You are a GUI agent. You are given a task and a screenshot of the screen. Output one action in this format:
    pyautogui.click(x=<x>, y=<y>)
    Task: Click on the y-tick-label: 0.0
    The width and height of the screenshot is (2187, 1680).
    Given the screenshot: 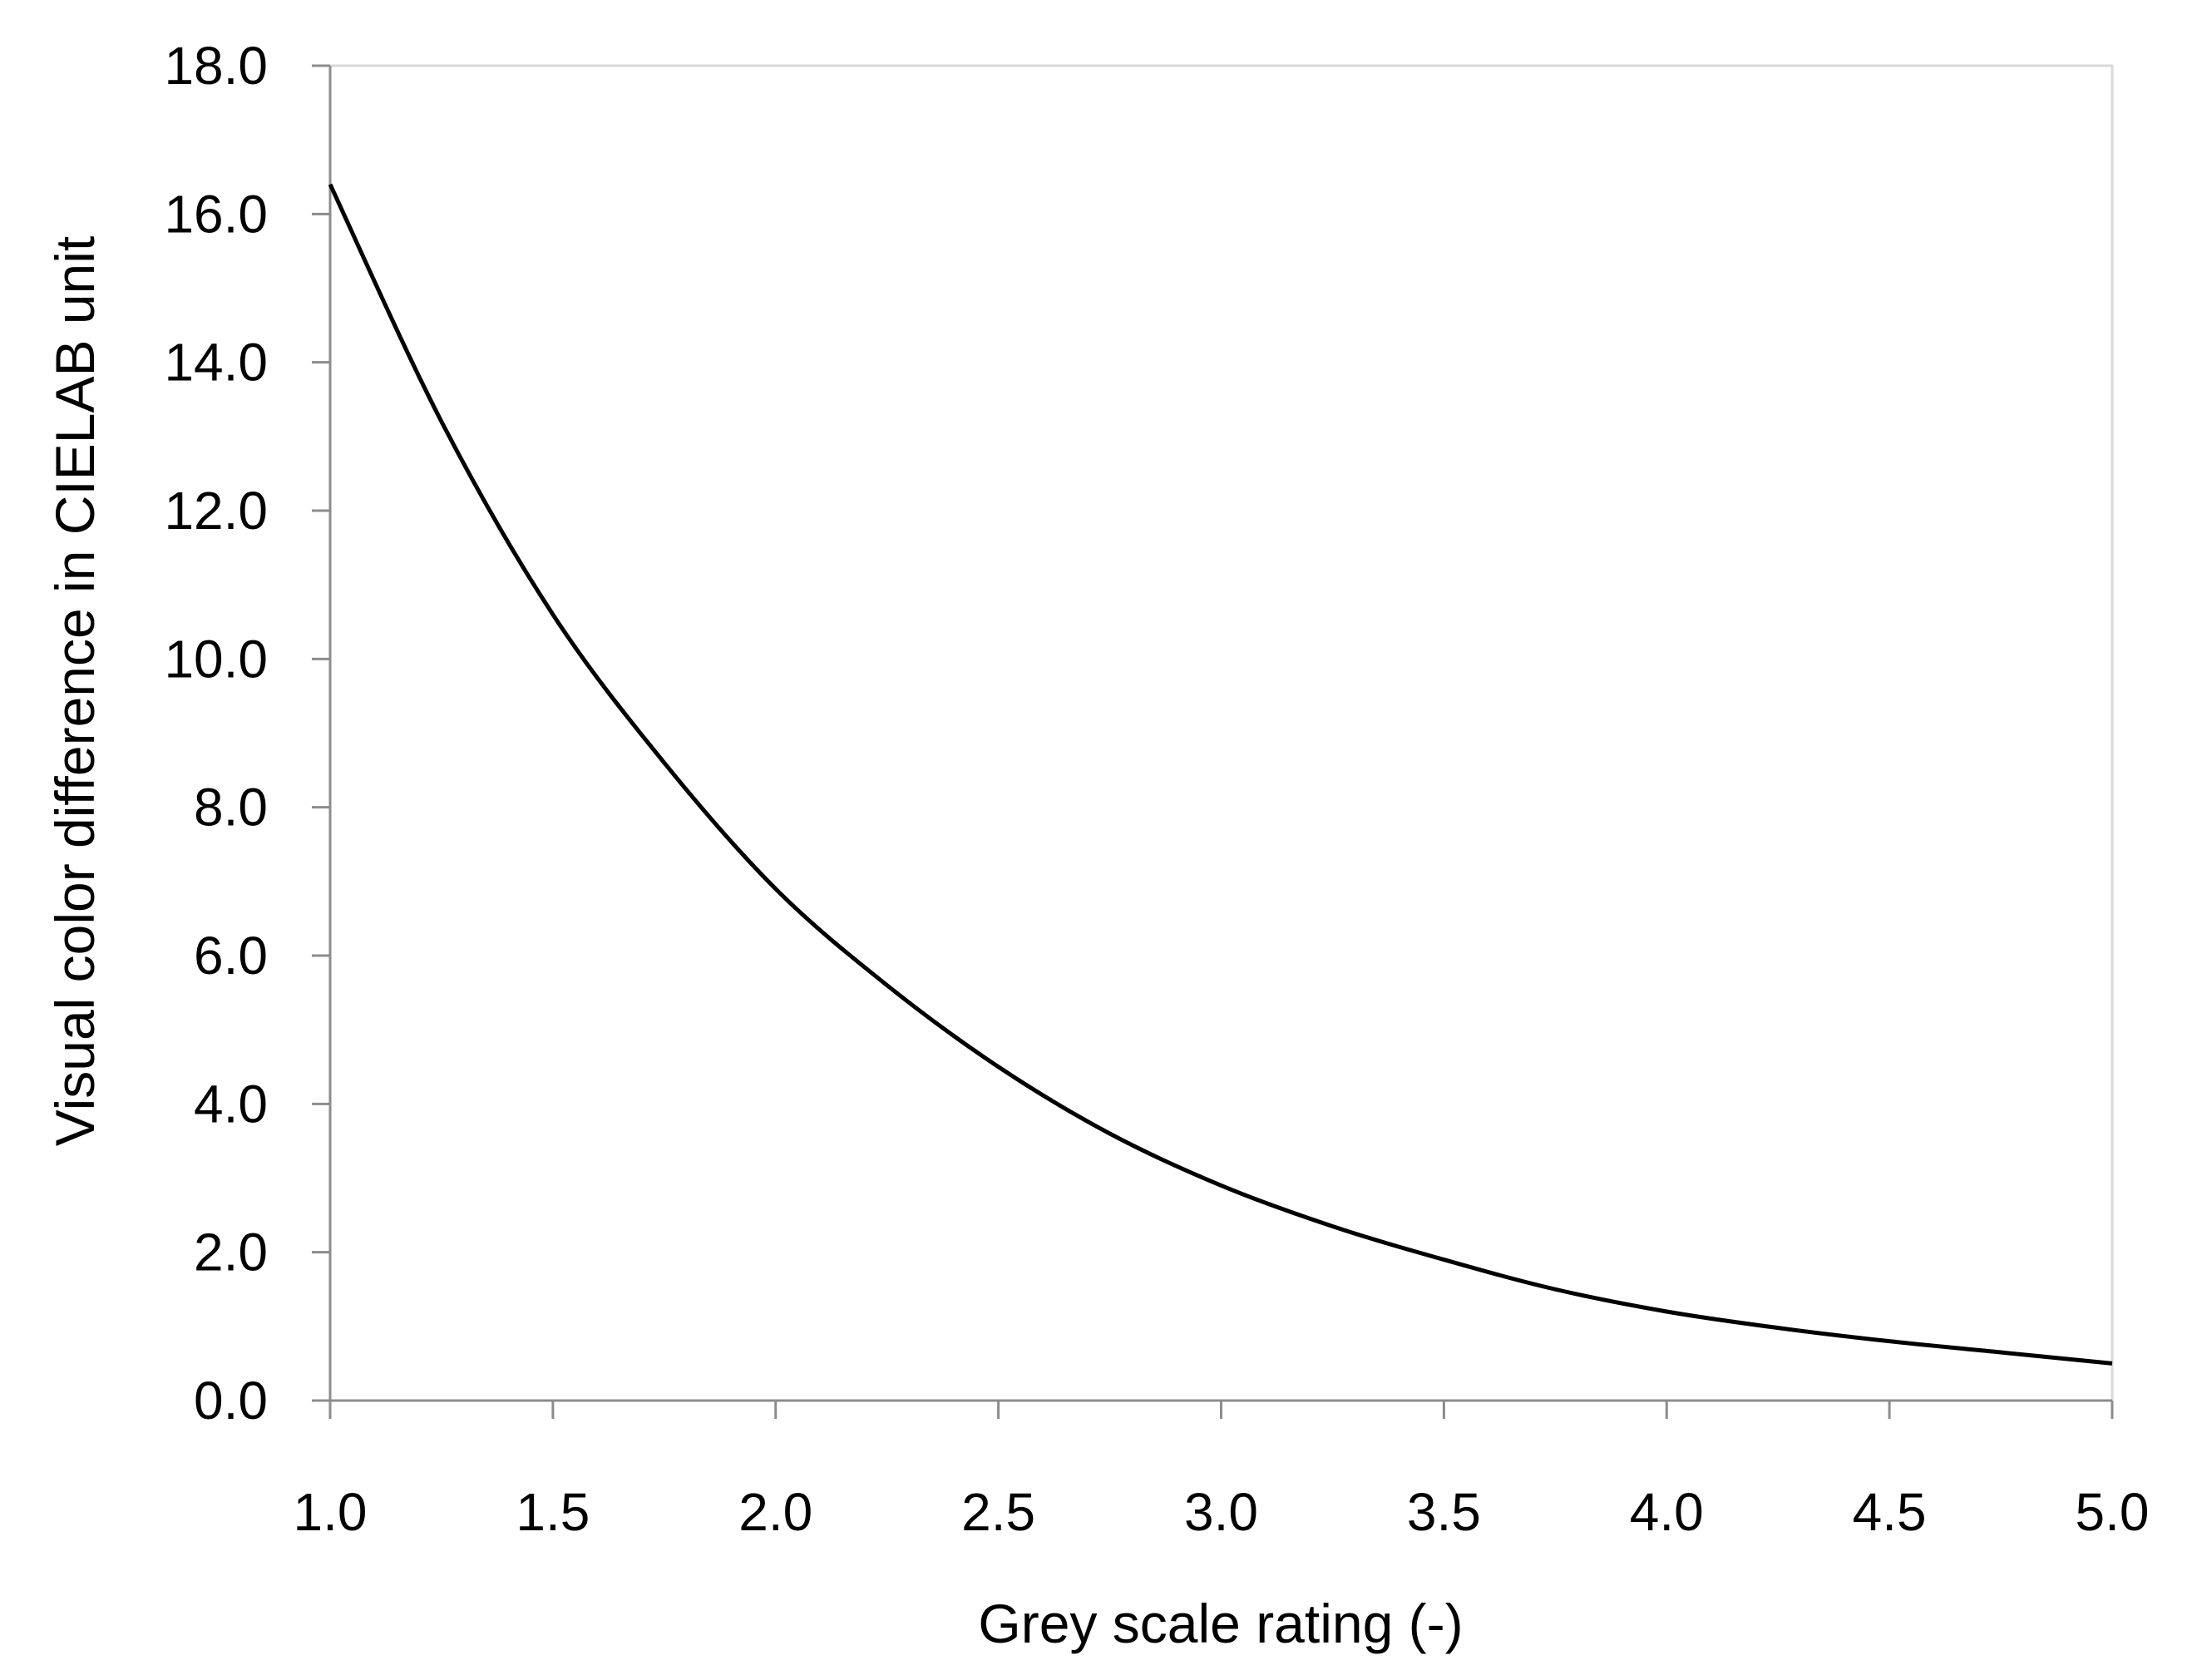 What is the action you would take?
    pyautogui.click(x=231, y=1400)
    